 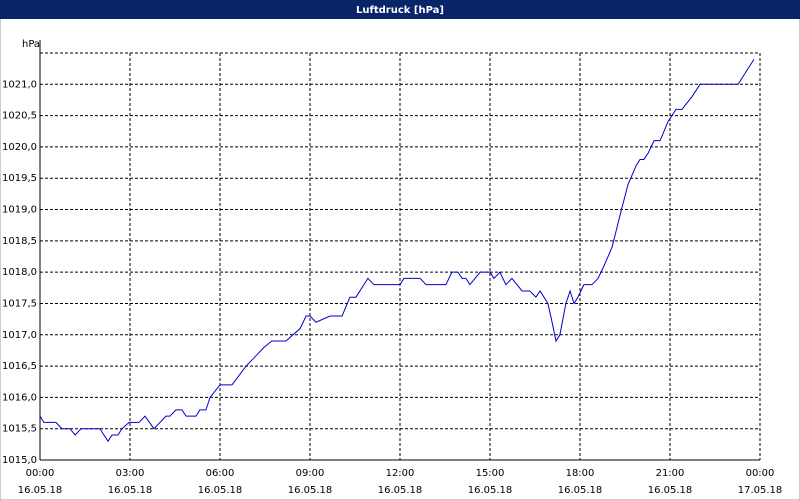 I want to click on y-tick-label: 1016,5, so click(x=19, y=366).